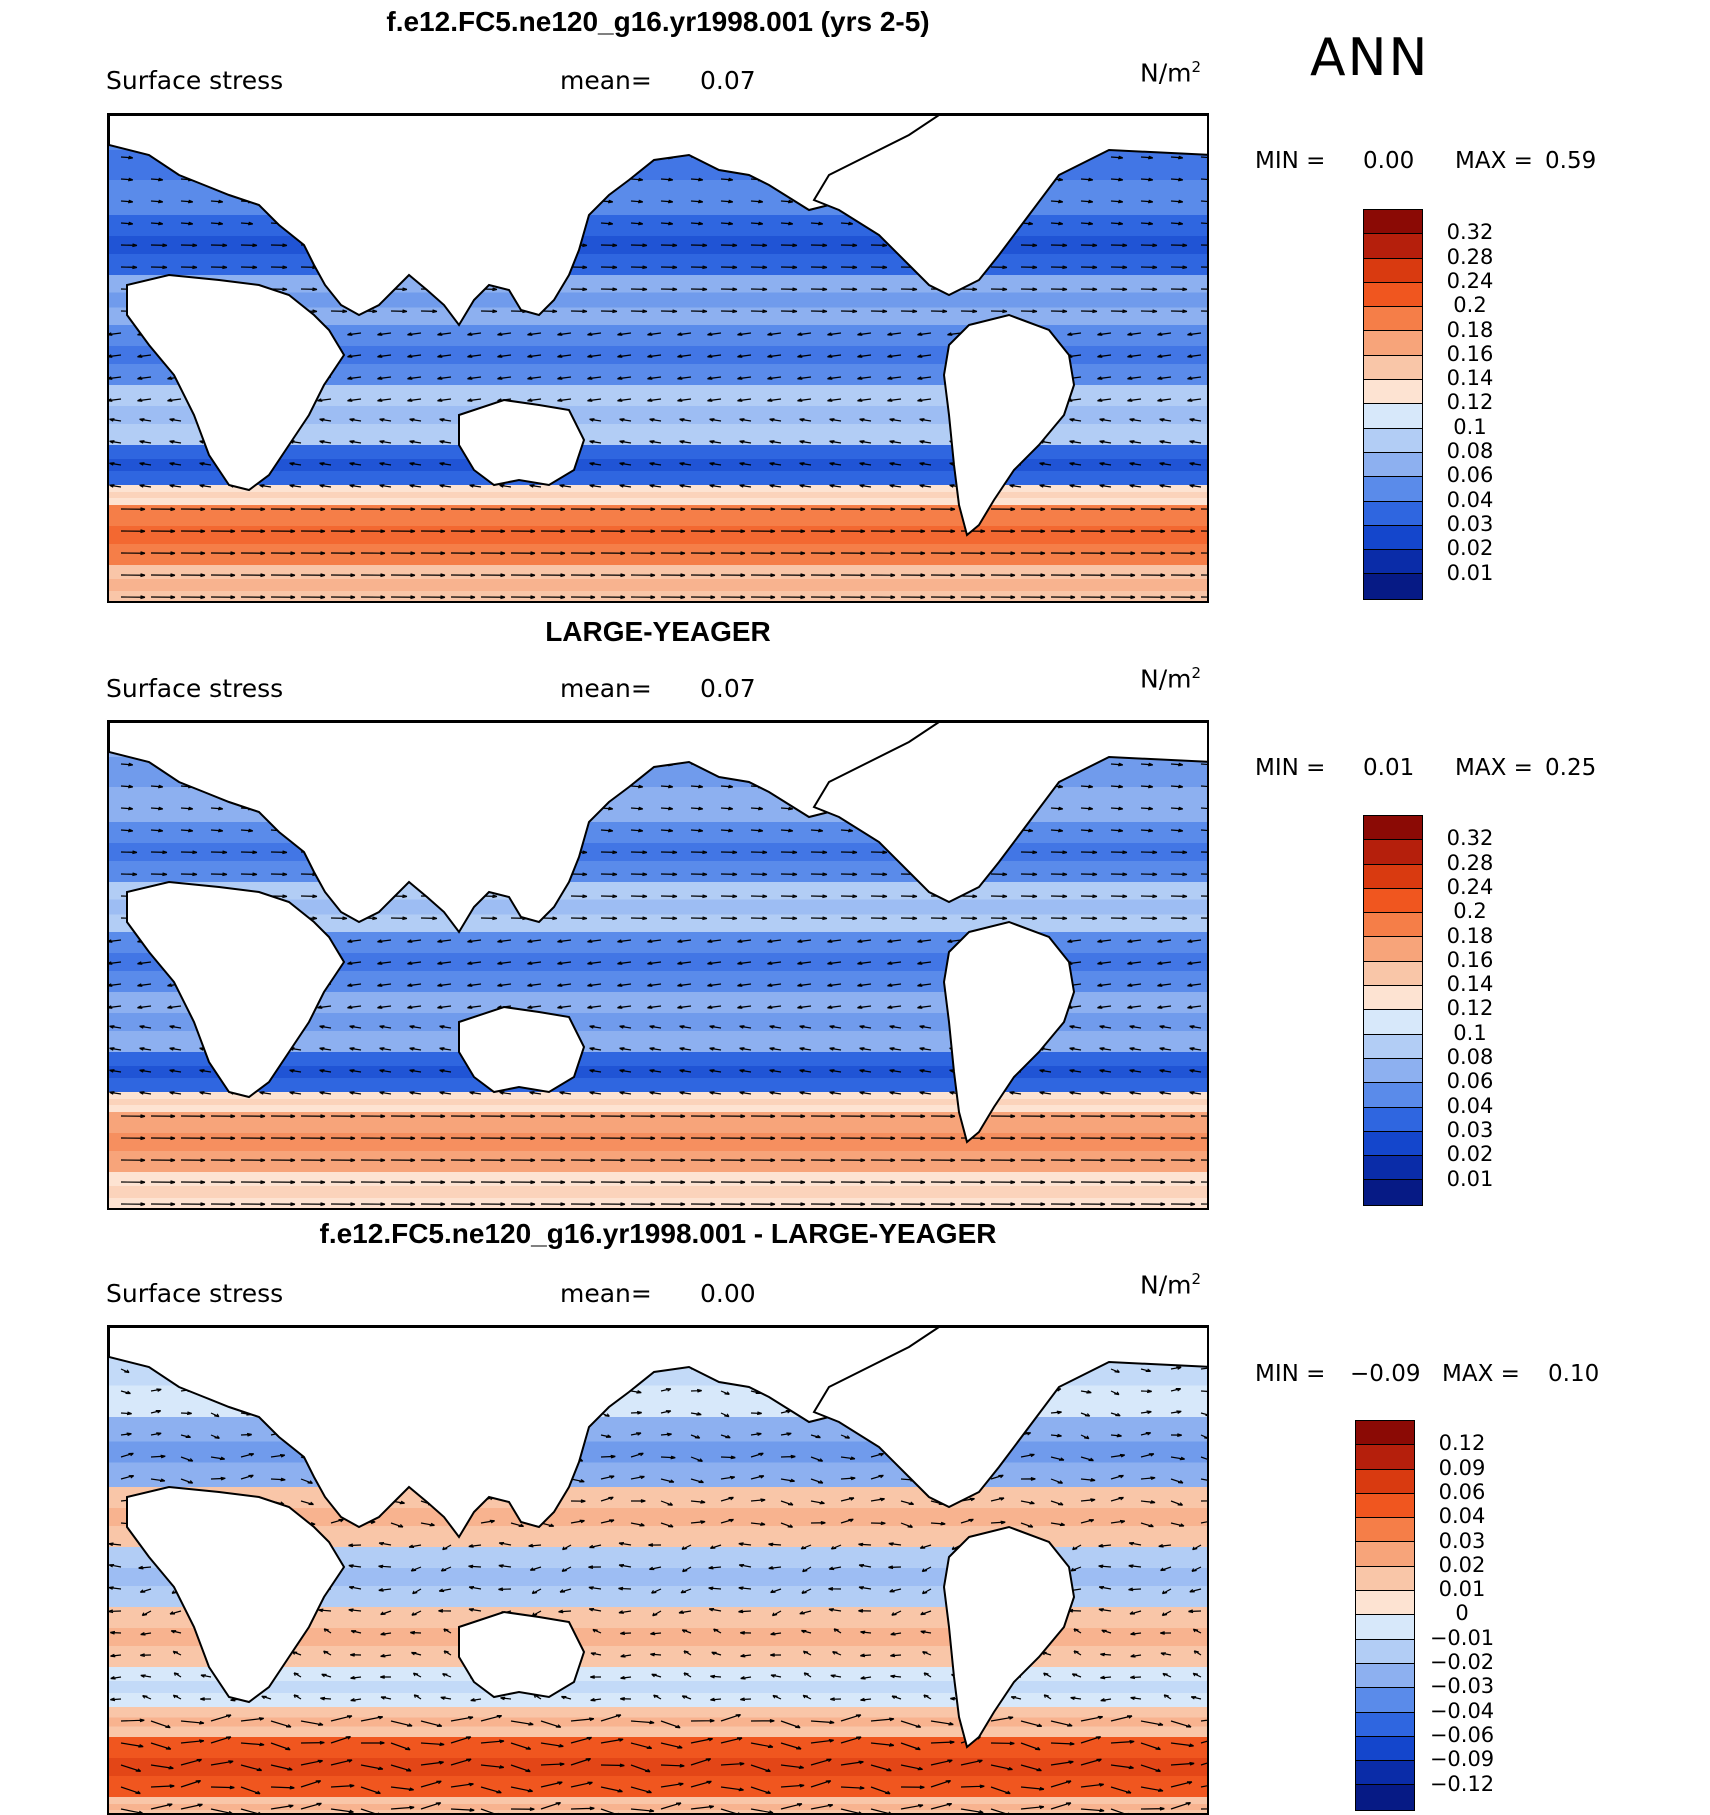  I want to click on panel-1-max-value: 0.59, so click(1571, 161).